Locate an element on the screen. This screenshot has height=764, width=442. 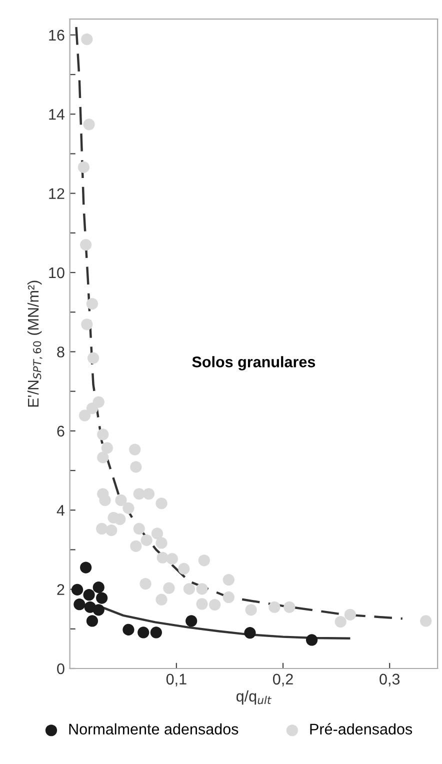
x-tick-label: 0,2 is located at coordinates (283, 680).